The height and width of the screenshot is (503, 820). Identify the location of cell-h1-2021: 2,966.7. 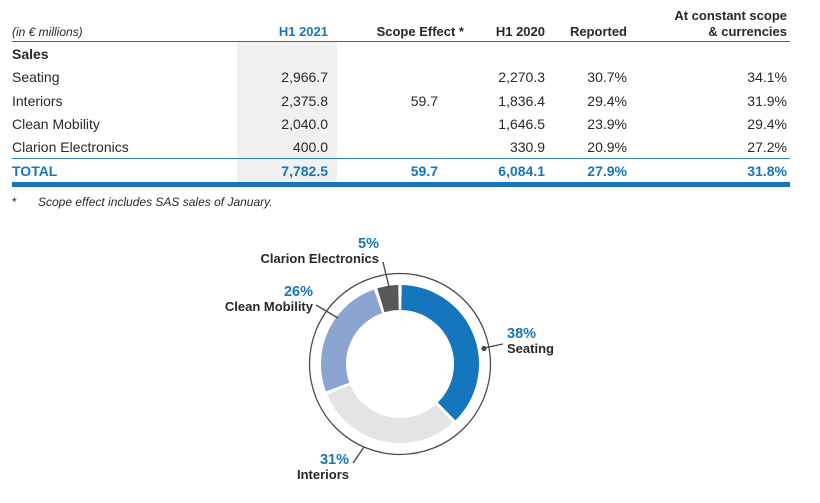
(304, 77).